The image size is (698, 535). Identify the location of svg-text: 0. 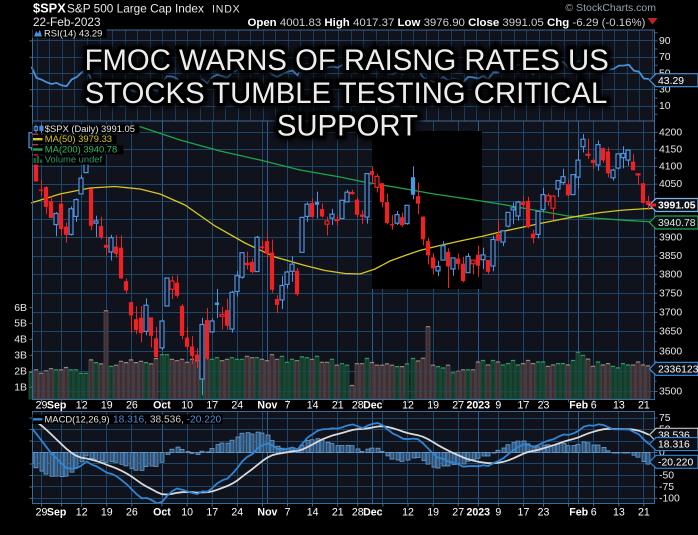
(662, 452).